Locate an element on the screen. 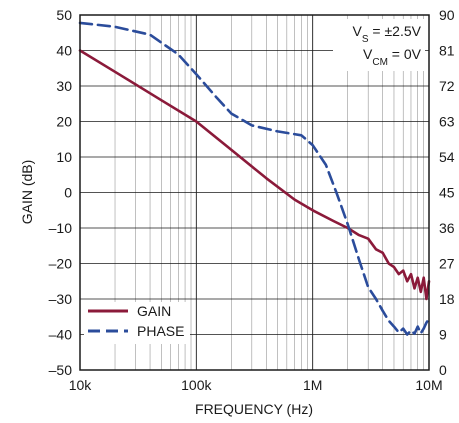 Image resolution: width=459 pixels, height=423 pixels. x-tick-label-1: 100k is located at coordinates (196, 385).